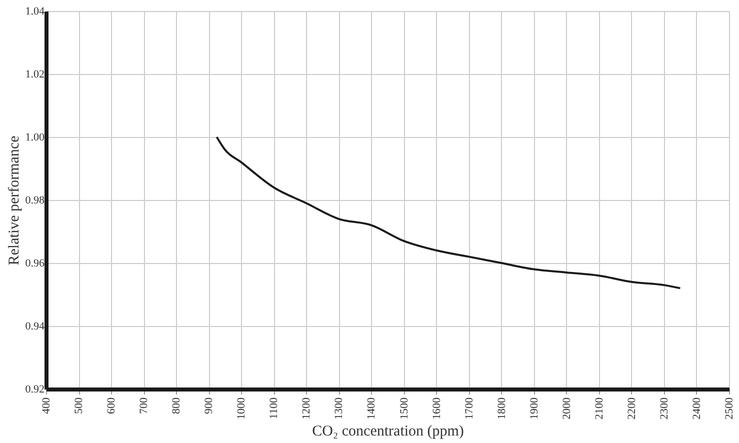 The height and width of the screenshot is (443, 739). What do you see at coordinates (35, 326) in the screenshot?
I see `y-tick-label: 0.94` at bounding box center [35, 326].